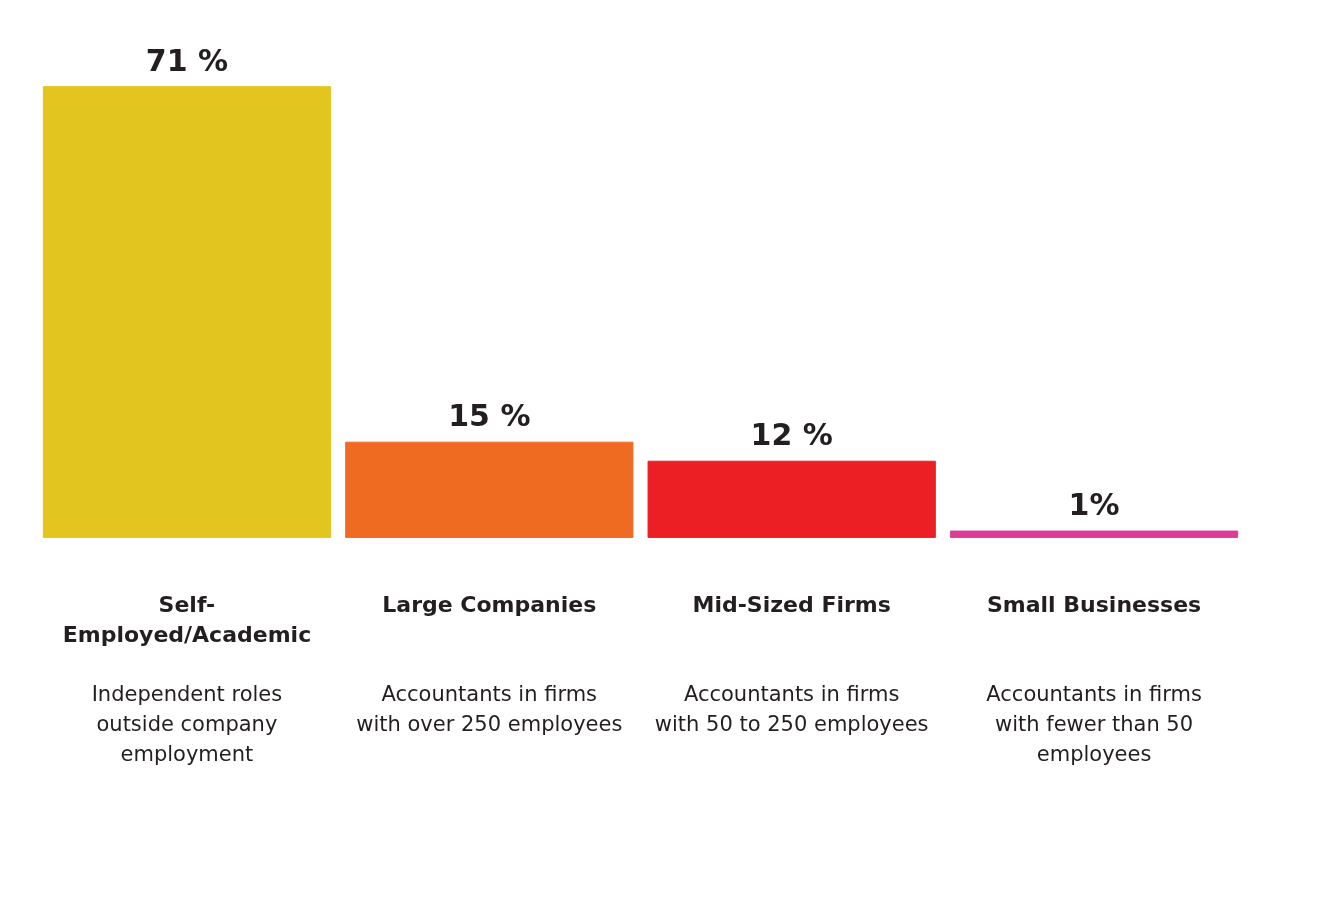  What do you see at coordinates (489, 604) in the screenshot?
I see `x-tick-label: Large Companies` at bounding box center [489, 604].